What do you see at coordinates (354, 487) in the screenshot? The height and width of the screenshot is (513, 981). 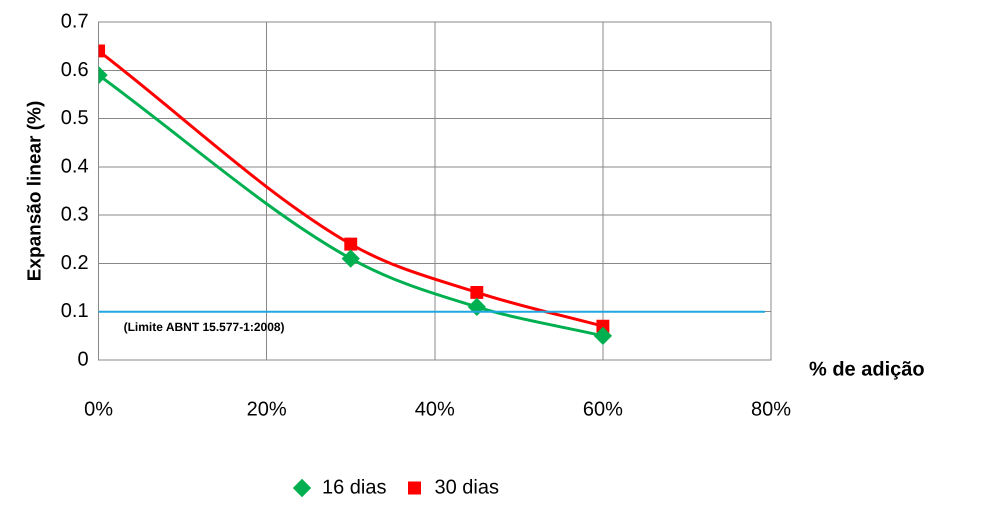 I see `legend-label: 16 dias` at bounding box center [354, 487].